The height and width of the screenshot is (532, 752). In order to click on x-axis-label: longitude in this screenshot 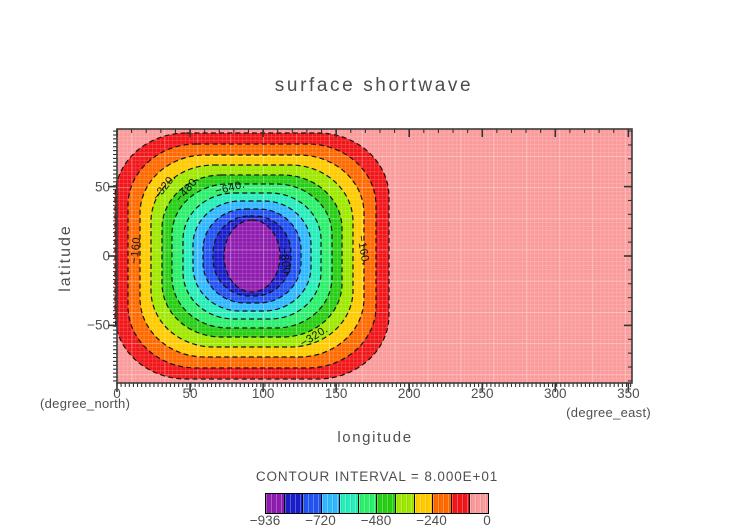, I will do `click(375, 437)`.